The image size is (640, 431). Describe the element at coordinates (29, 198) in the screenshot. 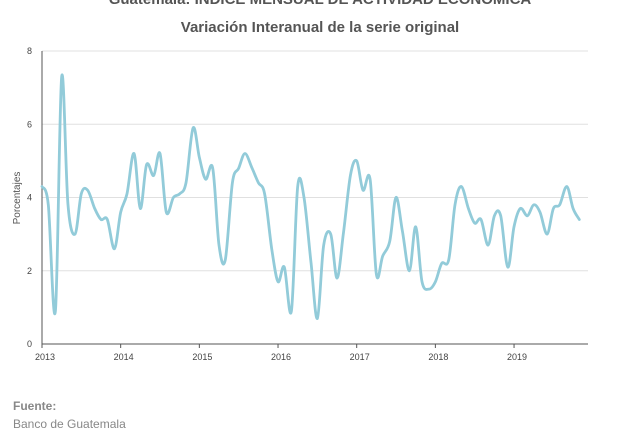

I see `y-tick-label: 4` at that location.